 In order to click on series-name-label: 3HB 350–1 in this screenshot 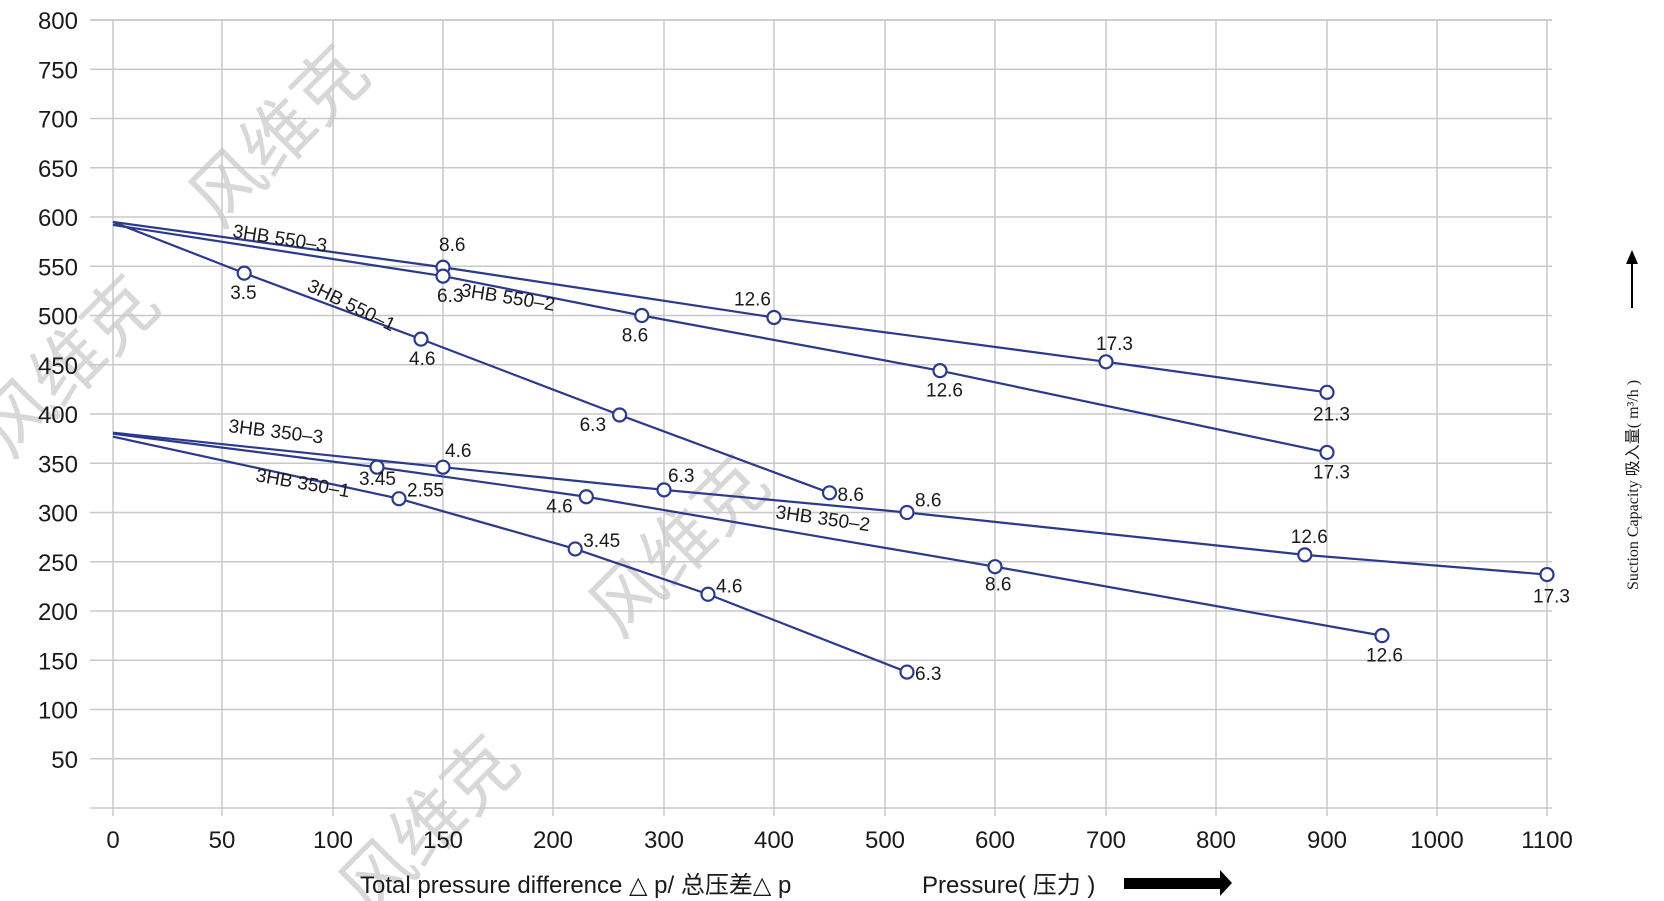, I will do `click(302, 483)`.